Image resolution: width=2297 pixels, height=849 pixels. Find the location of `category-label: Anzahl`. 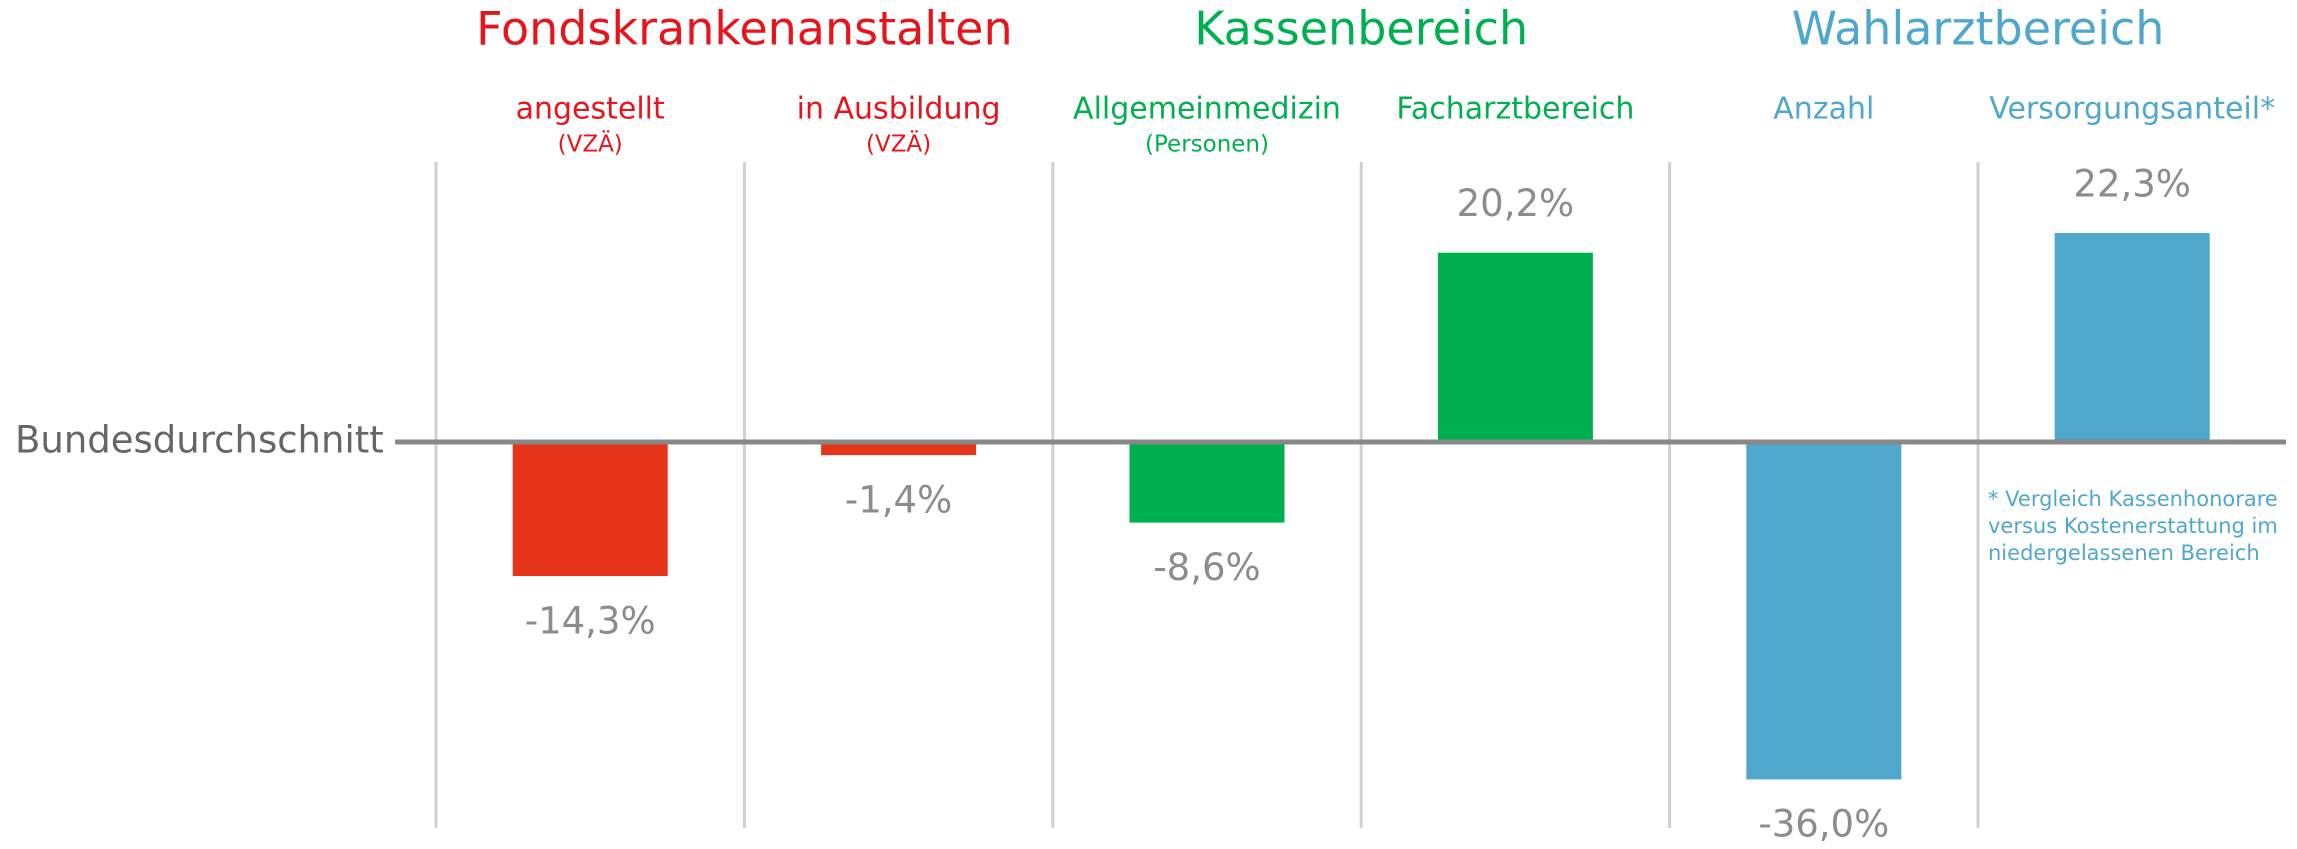

category-label: Anzahl is located at coordinates (1823, 109).